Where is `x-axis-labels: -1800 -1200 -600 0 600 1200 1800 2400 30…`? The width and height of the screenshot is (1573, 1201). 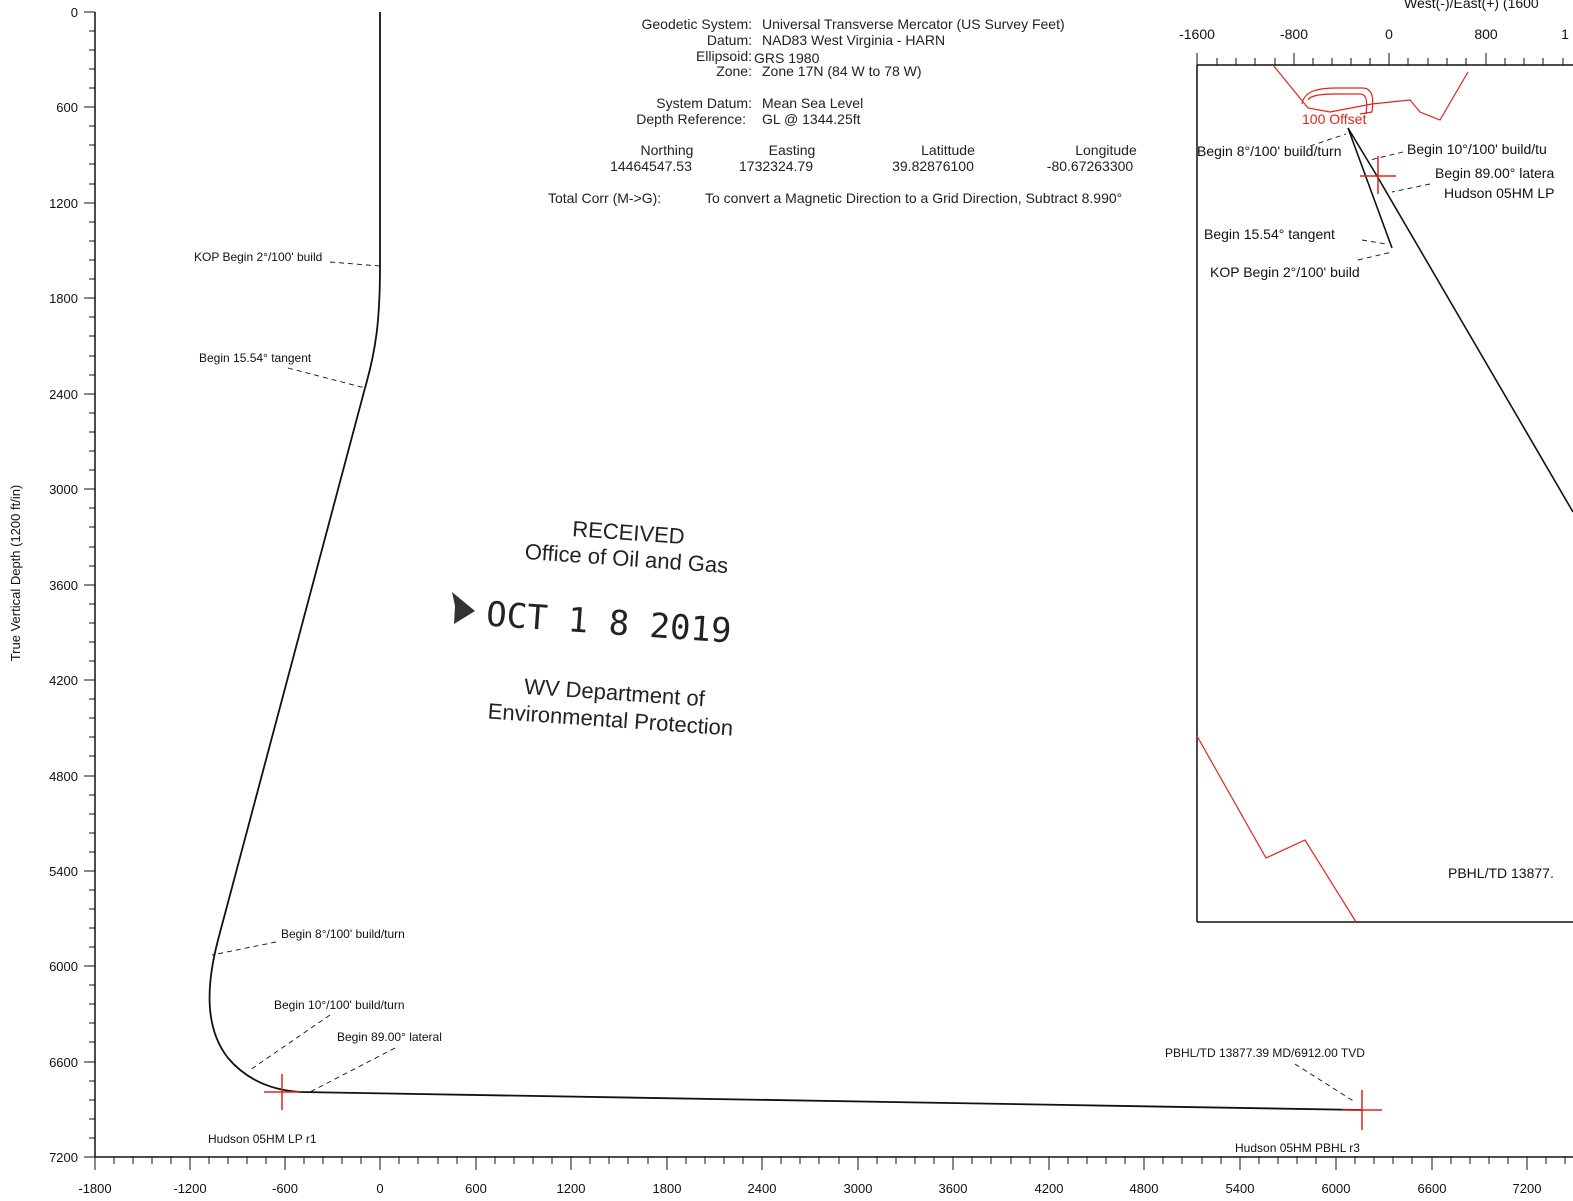
x-axis-labels: -1800 -1200 -600 0 600 1200 1800 2400 30… is located at coordinates (809, 1176).